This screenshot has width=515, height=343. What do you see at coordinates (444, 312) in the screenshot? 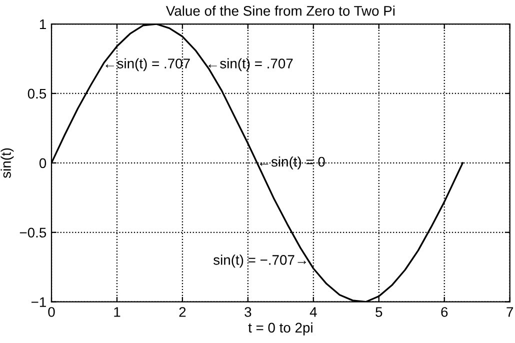
I see `x-tick-label: 6` at bounding box center [444, 312].